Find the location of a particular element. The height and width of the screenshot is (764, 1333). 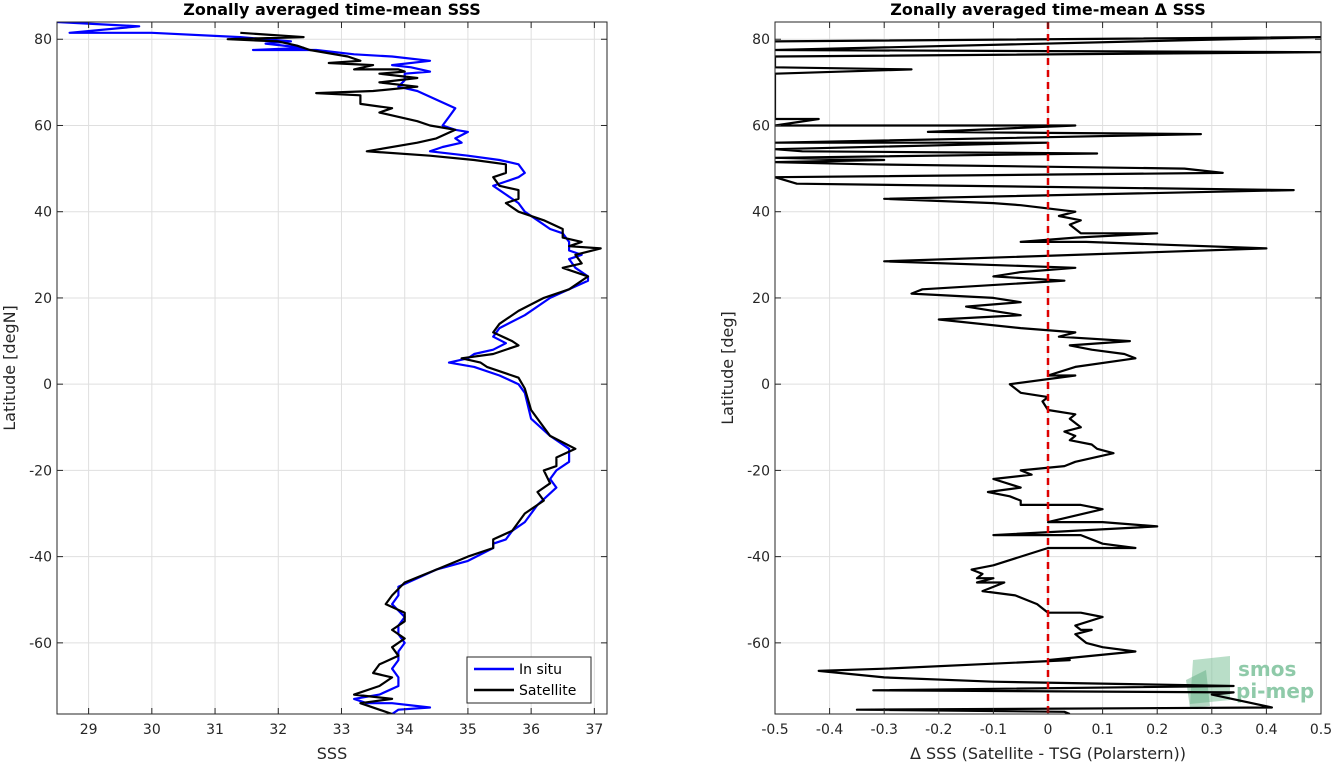

right-ytick-label: 40 is located at coordinates (761, 213).